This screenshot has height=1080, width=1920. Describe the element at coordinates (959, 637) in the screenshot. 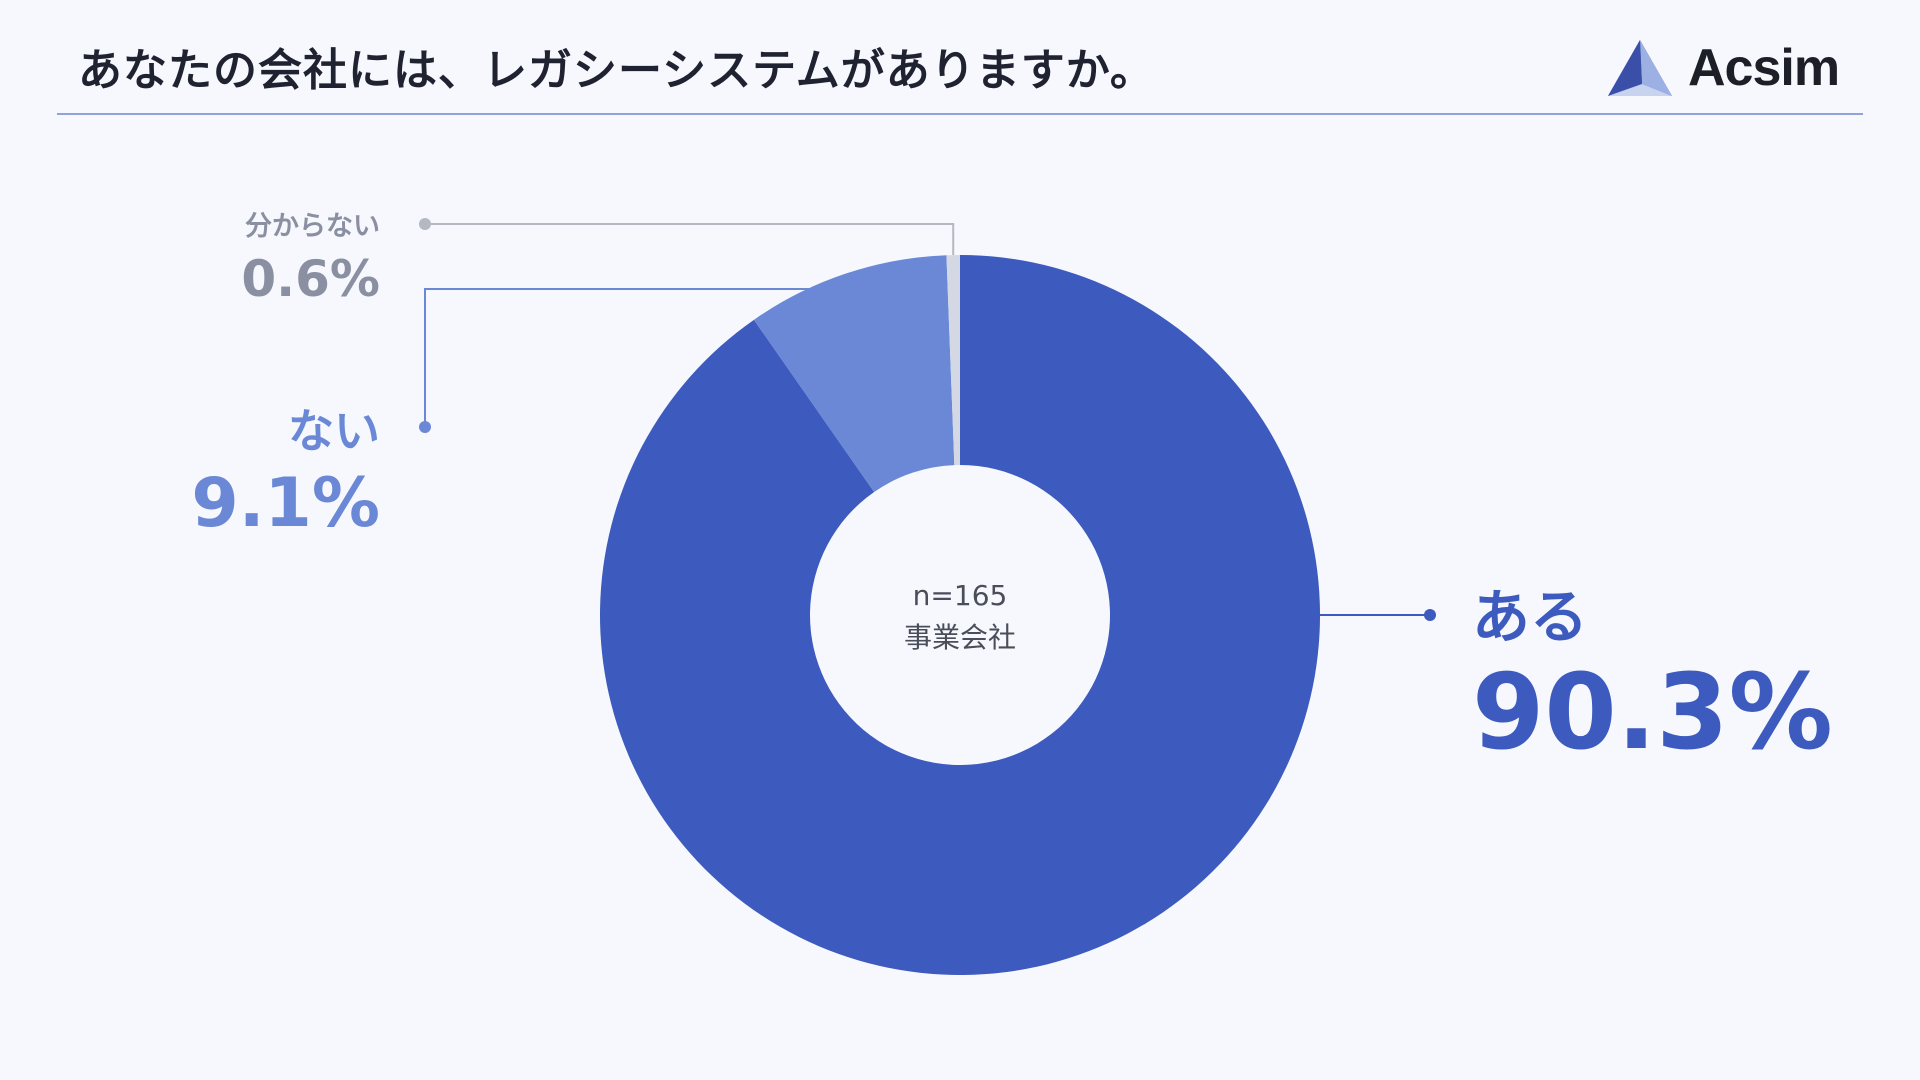

I see `center-respondent-type: 事業会社` at that location.